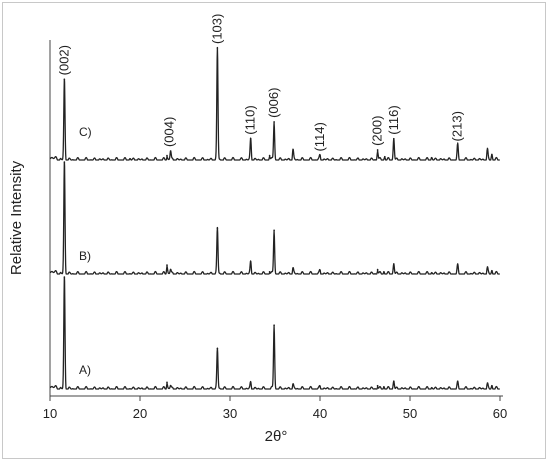 The height and width of the screenshot is (463, 550). I want to click on peak-label: (114), so click(319, 136).